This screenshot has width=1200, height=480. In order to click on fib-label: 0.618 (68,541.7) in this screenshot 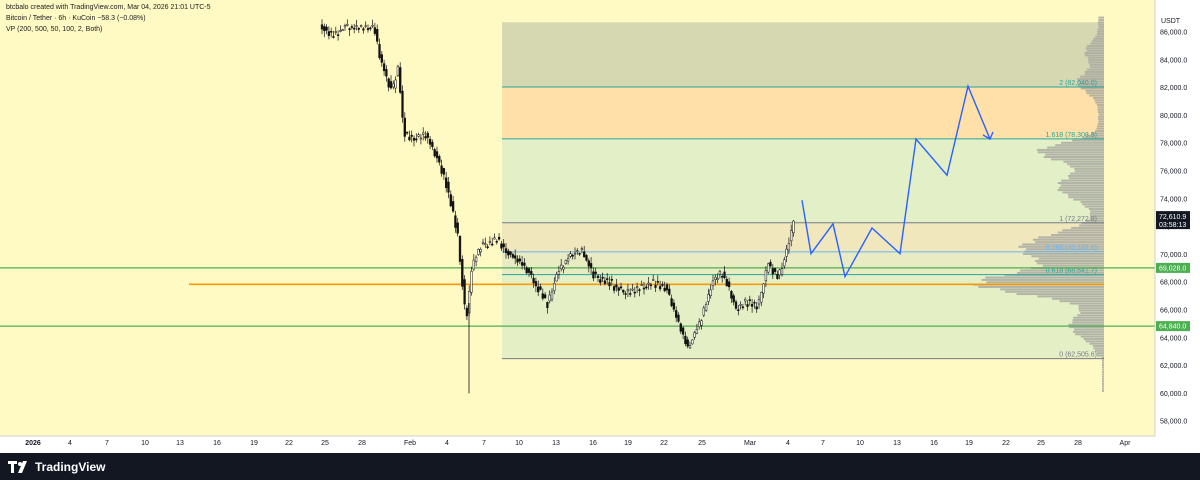, I will do `click(1071, 271)`.